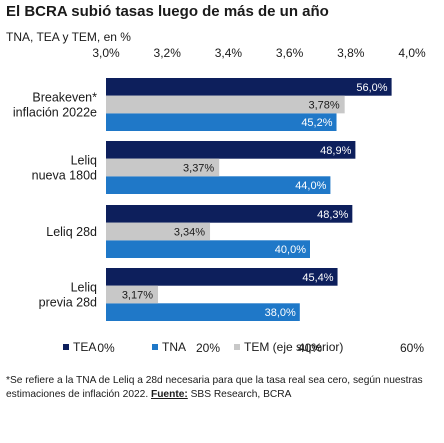  Describe the element at coordinates (317, 278) in the screenshot. I see `bar-label-tea: 45,4%` at that location.